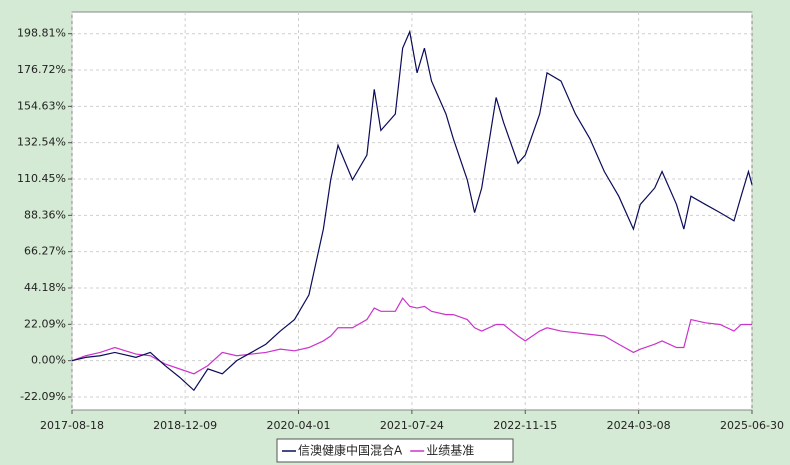  Describe the element at coordinates (639, 425) in the screenshot. I see `x-tick-label: 2024-03-08` at that location.